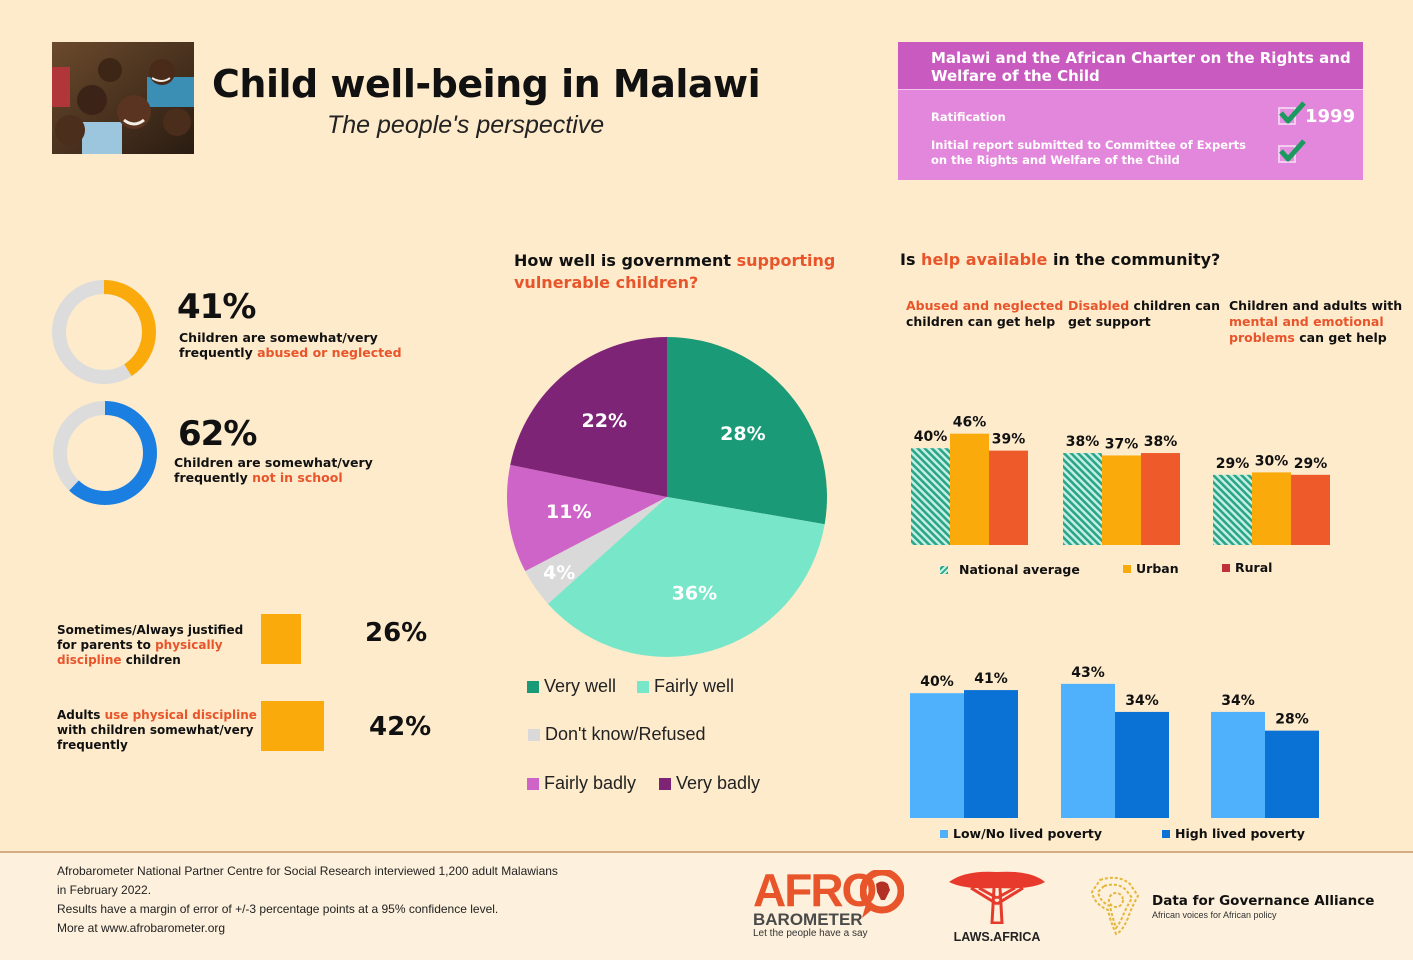 Image resolution: width=1413 pixels, height=960 pixels. Describe the element at coordinates (1306, 321) in the screenshot. I see `mental-highlight1: mental and emotional` at that location.